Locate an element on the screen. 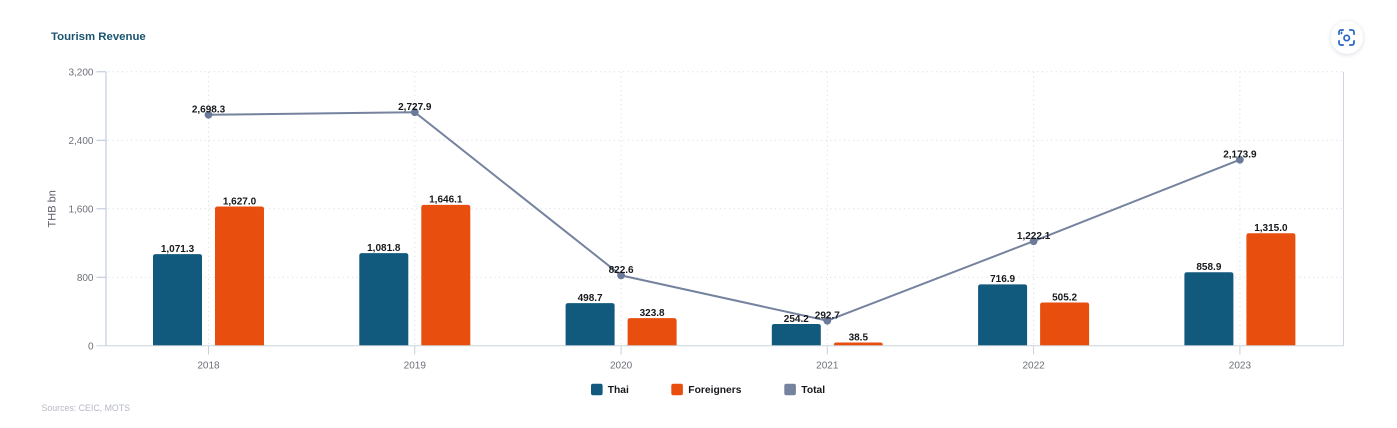  svg-text: 2018 is located at coordinates (208, 365).